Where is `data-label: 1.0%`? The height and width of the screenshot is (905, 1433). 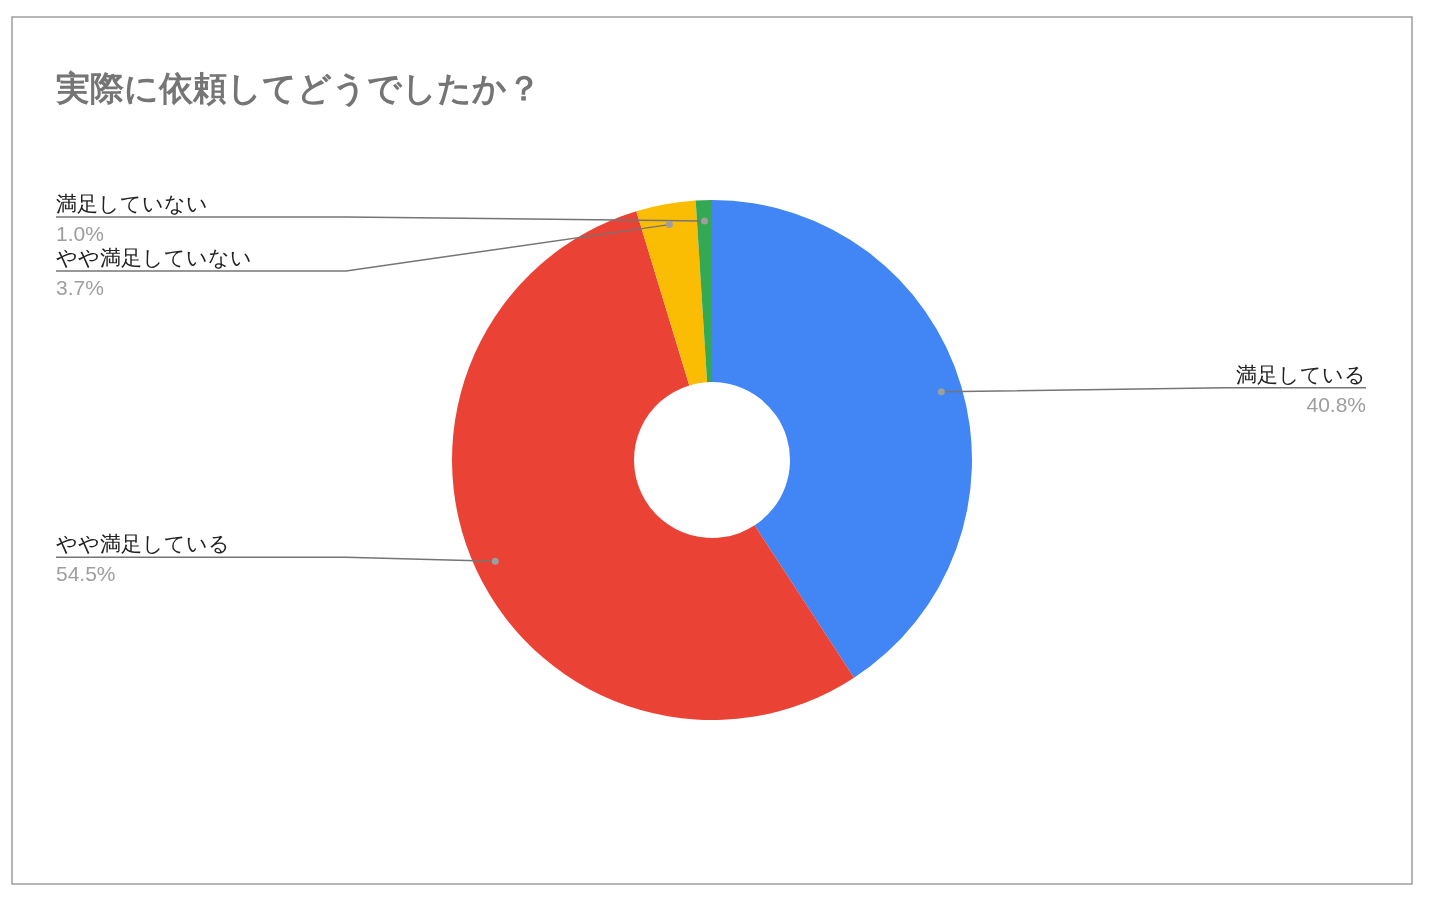
data-label: 1.0% is located at coordinates (80, 233).